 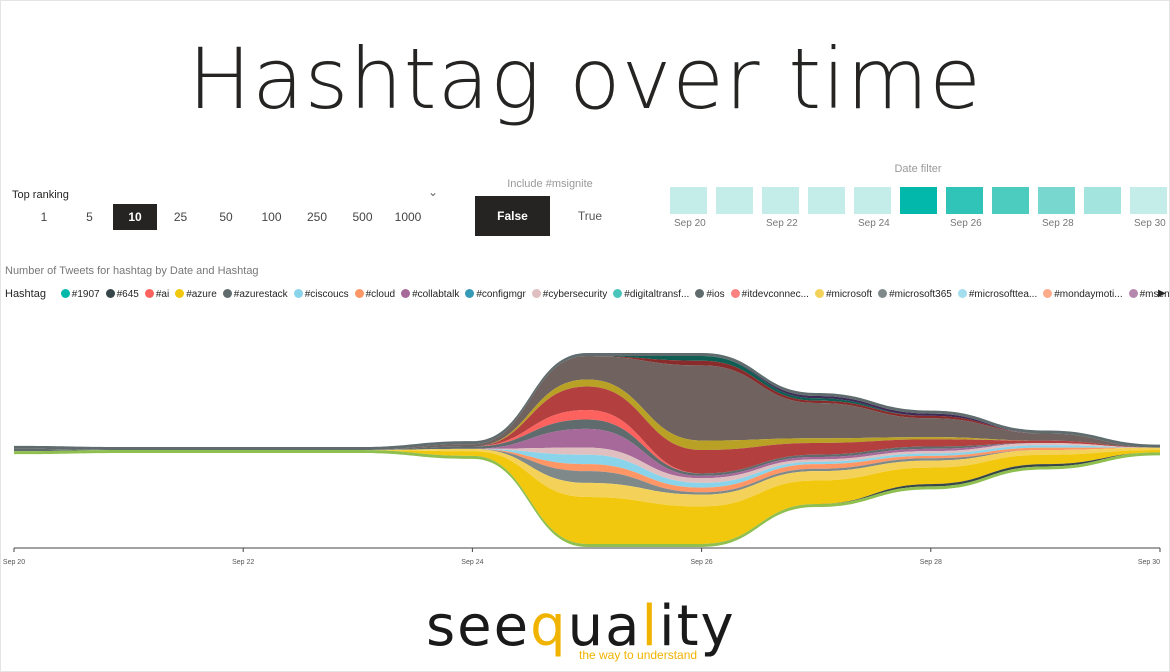 What do you see at coordinates (433, 192) in the screenshot?
I see `chevron-down-icon: ⌄` at bounding box center [433, 192].